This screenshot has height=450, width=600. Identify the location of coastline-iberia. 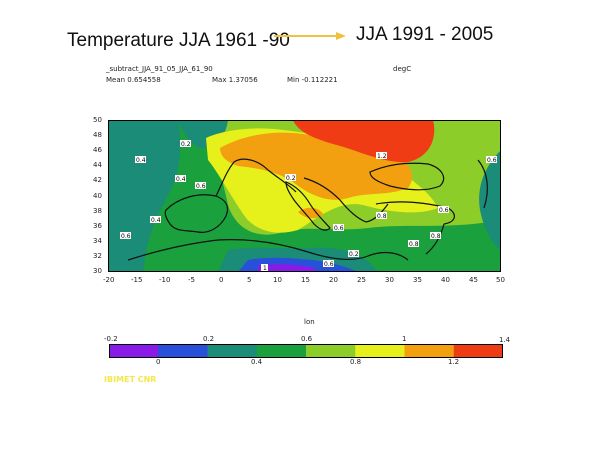
(196, 213).